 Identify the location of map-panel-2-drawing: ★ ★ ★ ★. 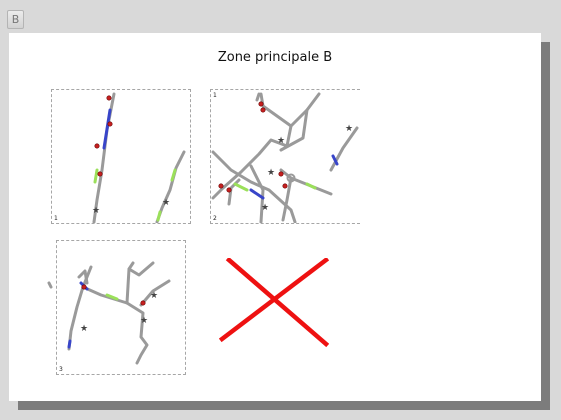
(285, 157).